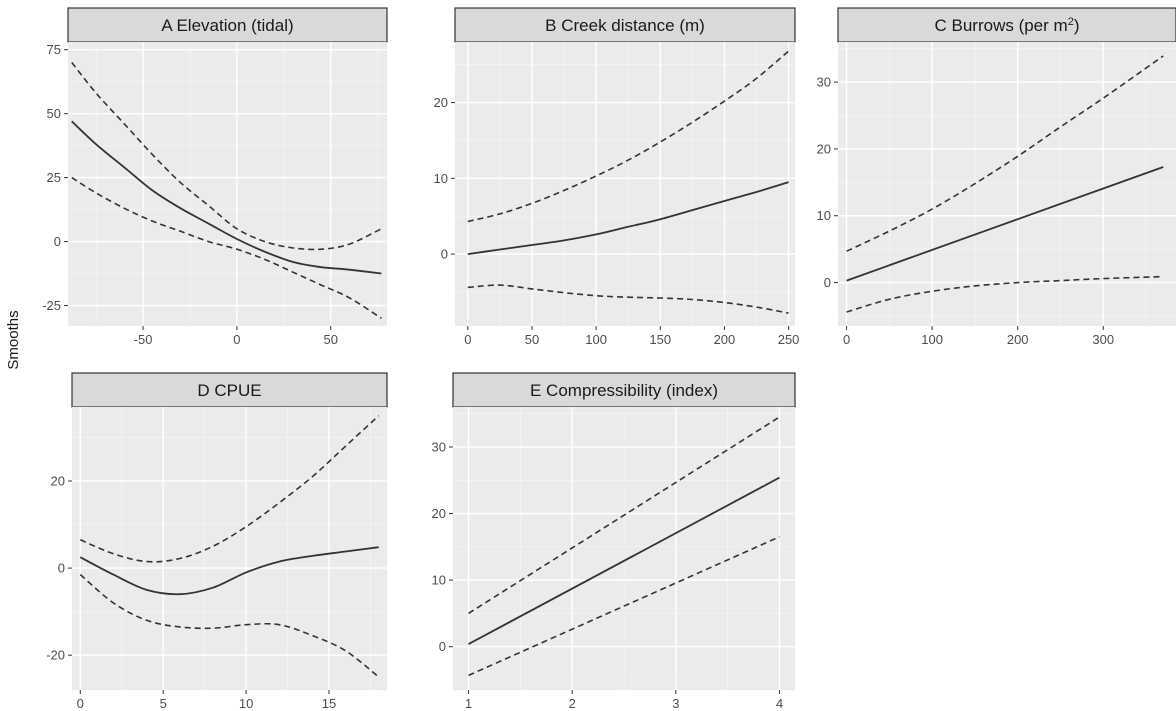 This screenshot has width=1176, height=711. What do you see at coordinates (789, 339) in the screenshot?
I see `x-tick-label: 250` at bounding box center [789, 339].